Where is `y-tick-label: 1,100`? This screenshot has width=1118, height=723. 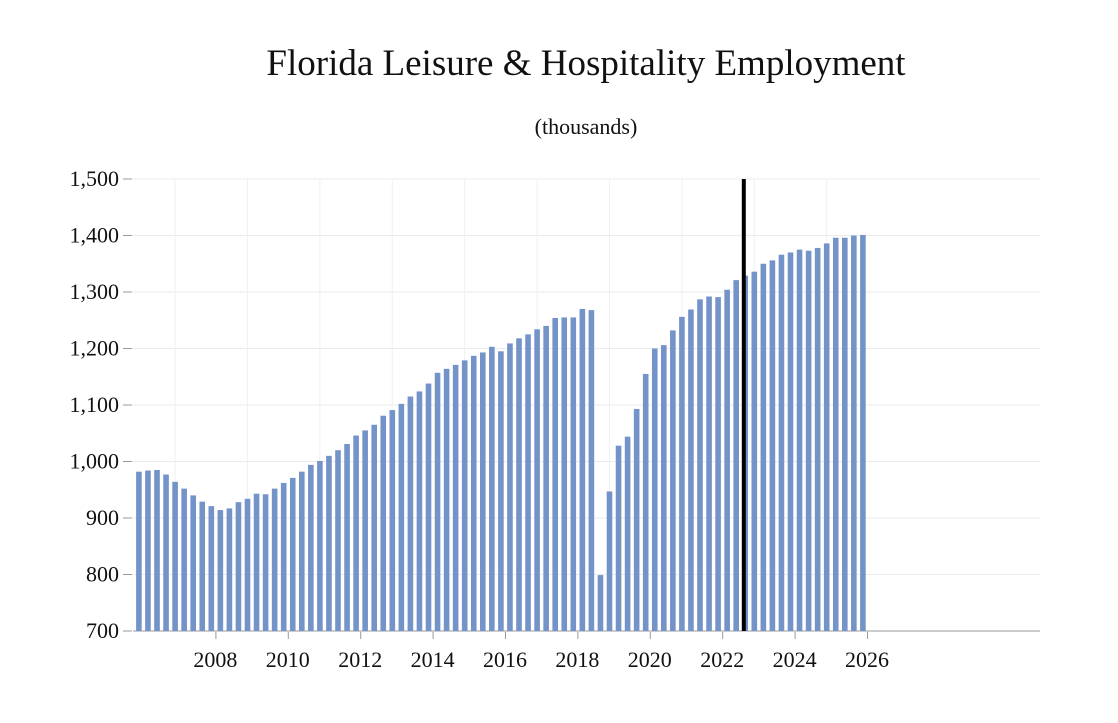
y-tick-label: 1,100 is located at coordinates (95, 404).